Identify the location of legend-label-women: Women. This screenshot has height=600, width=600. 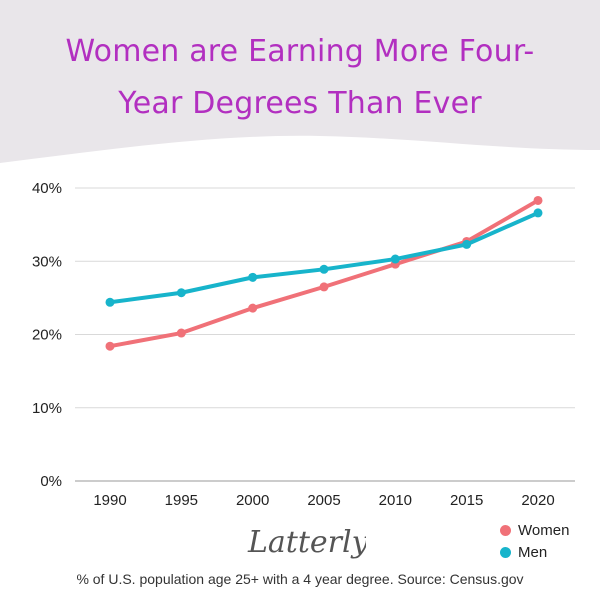
(544, 530).